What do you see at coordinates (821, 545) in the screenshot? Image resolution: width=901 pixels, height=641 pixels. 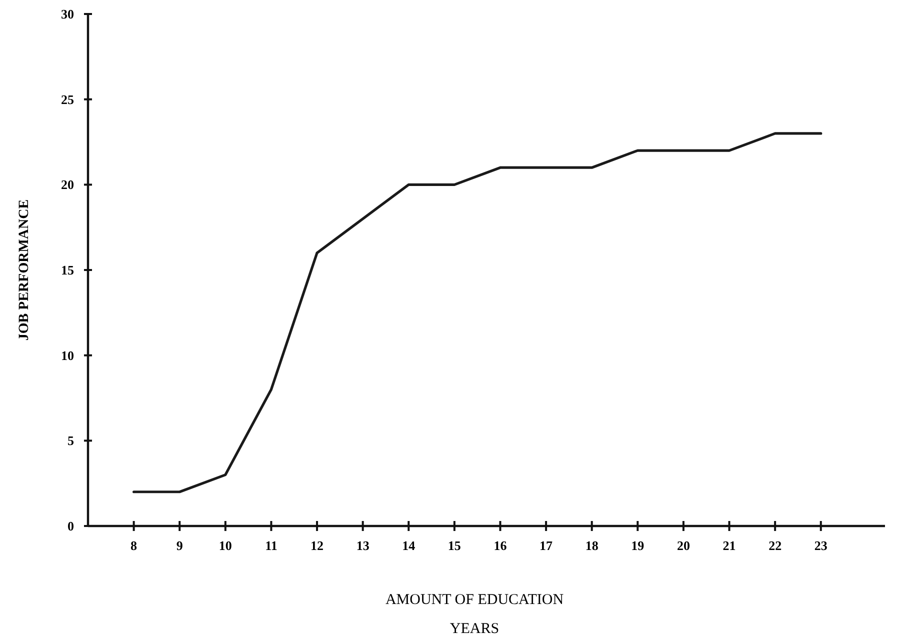 I see `x-tick-label: 23` at bounding box center [821, 545].